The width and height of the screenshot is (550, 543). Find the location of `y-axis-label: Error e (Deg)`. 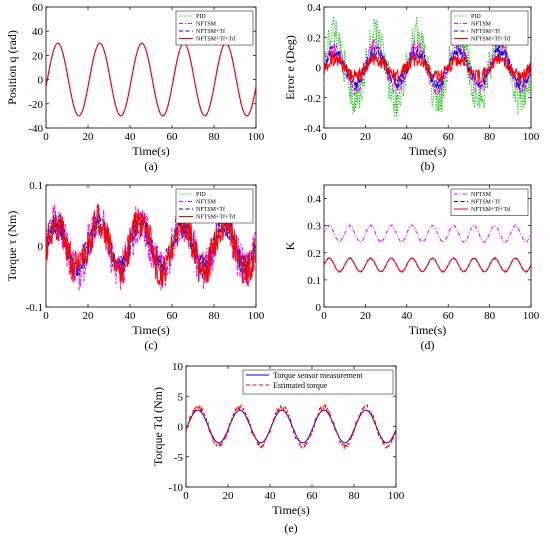

y-axis-label: Error e (Deg) is located at coordinates (290, 67).